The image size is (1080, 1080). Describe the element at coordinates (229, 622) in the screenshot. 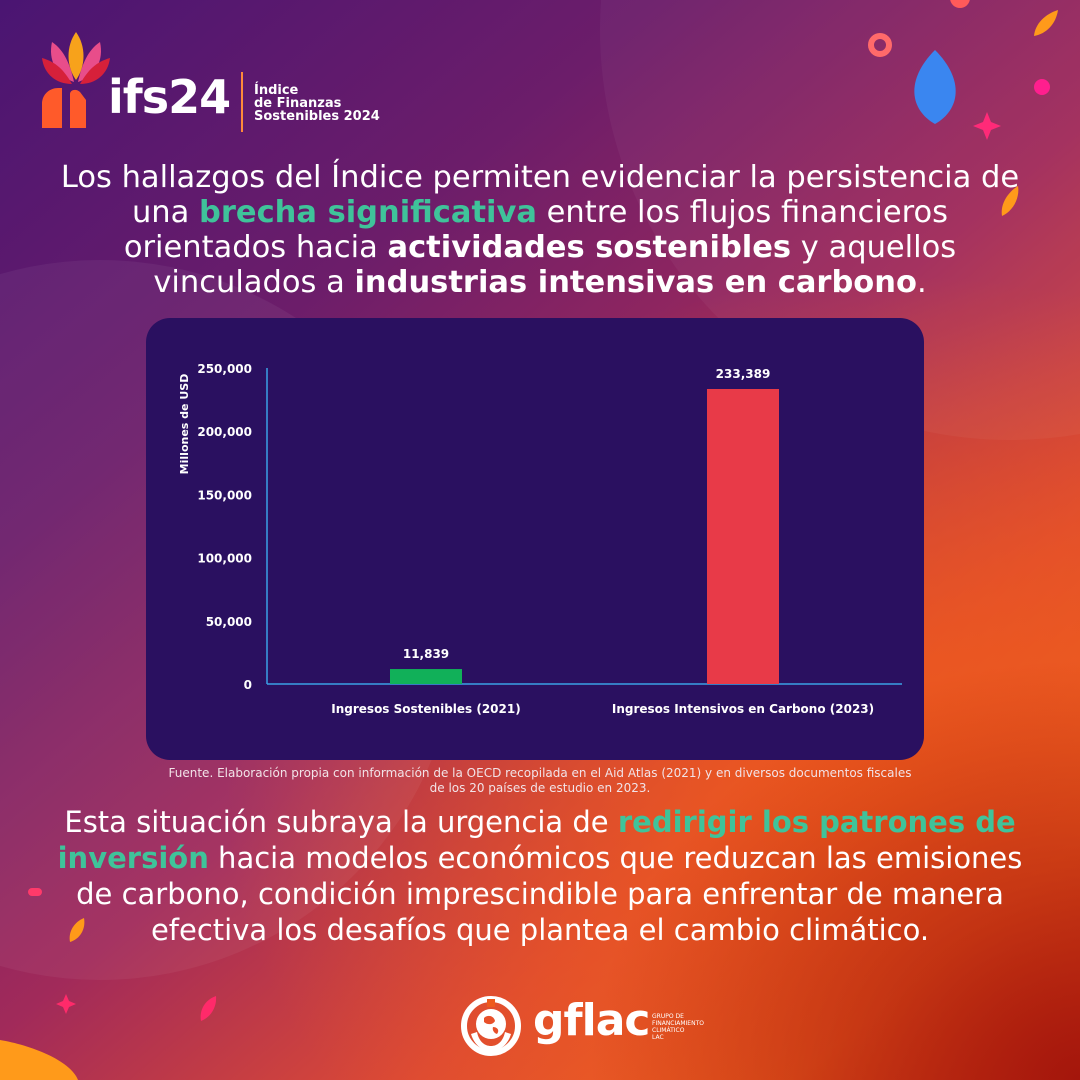

I see `y-tick-label: 50,000` at that location.